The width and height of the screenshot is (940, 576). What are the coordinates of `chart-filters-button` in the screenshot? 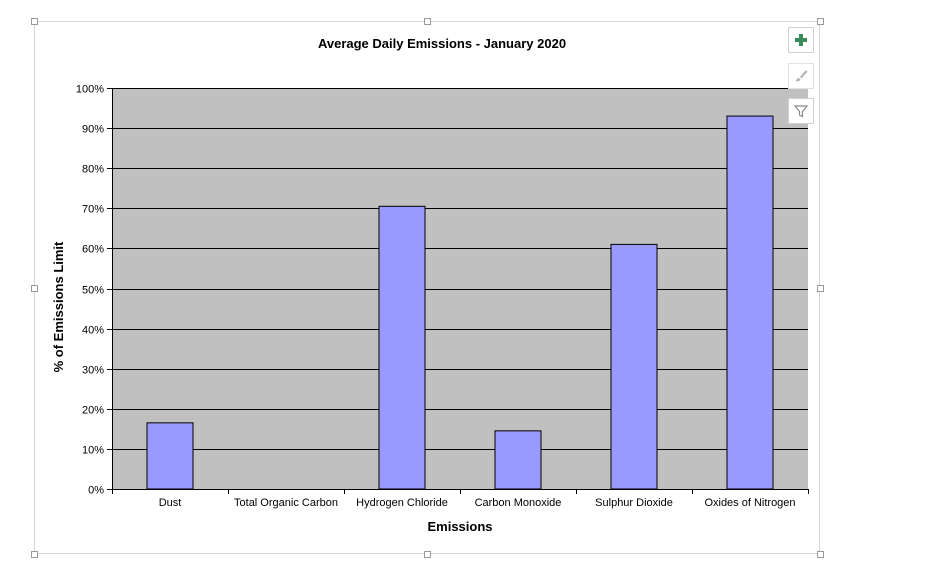 It's located at (801, 111).